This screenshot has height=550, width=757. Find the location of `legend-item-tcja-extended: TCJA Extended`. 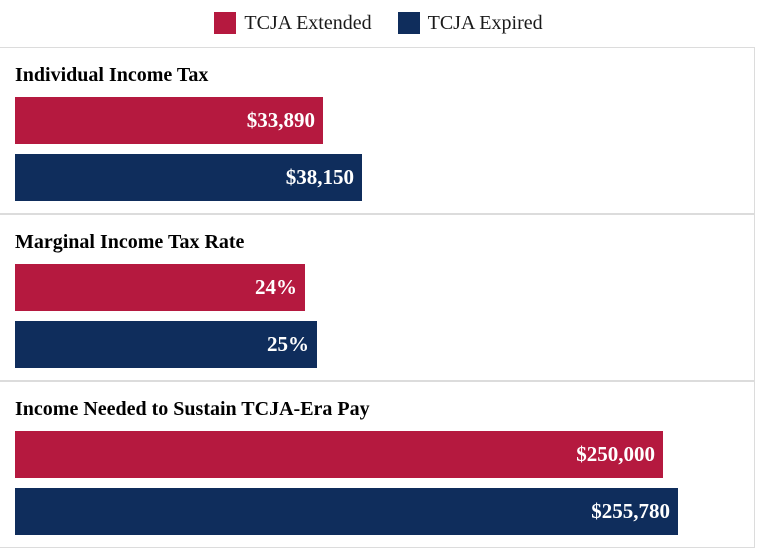

legend-item-tcja-extended: TCJA Extended is located at coordinates (293, 23).